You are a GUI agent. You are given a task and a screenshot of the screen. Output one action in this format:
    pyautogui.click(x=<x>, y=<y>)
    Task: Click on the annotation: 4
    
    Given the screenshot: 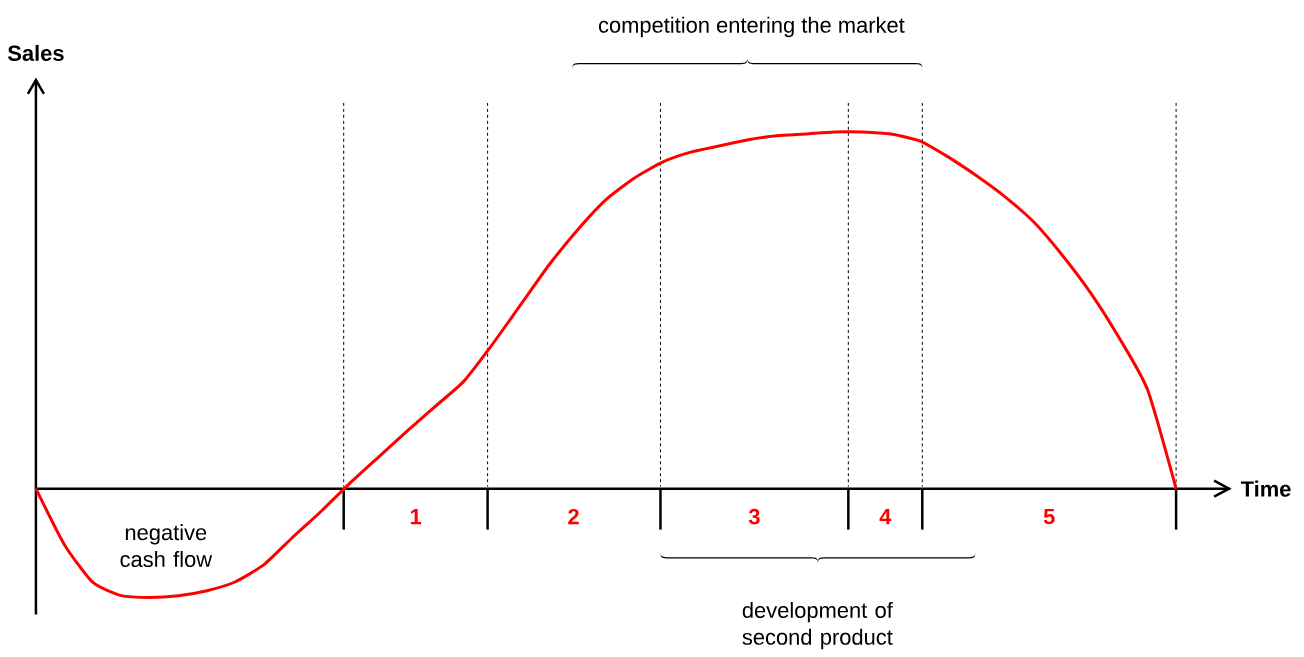 What is the action you would take?
    pyautogui.click(x=885, y=517)
    